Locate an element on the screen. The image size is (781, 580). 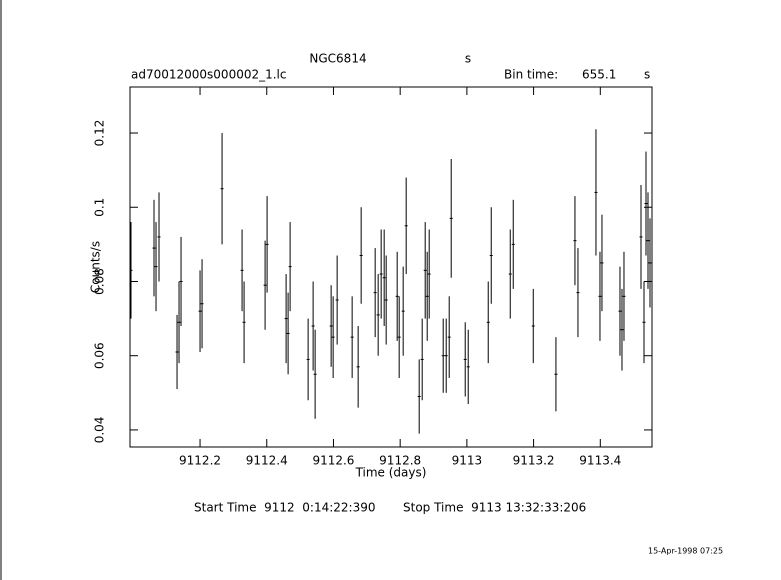
bin-value: 655.1 is located at coordinates (599, 75).